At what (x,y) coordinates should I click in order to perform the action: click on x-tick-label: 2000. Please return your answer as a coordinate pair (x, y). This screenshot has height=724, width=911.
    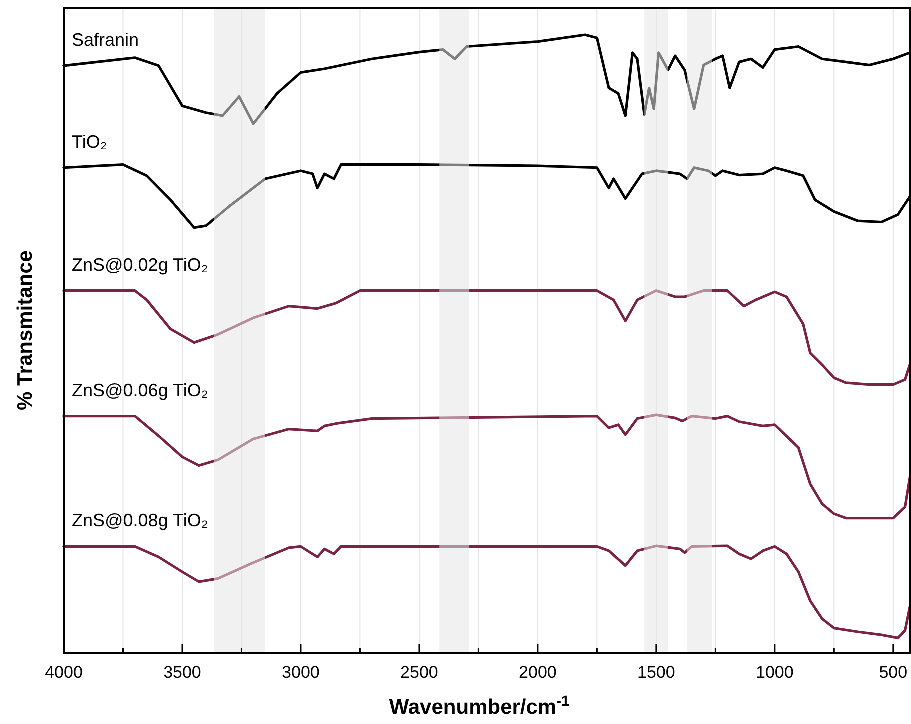
    Looking at the image, I should click on (538, 672).